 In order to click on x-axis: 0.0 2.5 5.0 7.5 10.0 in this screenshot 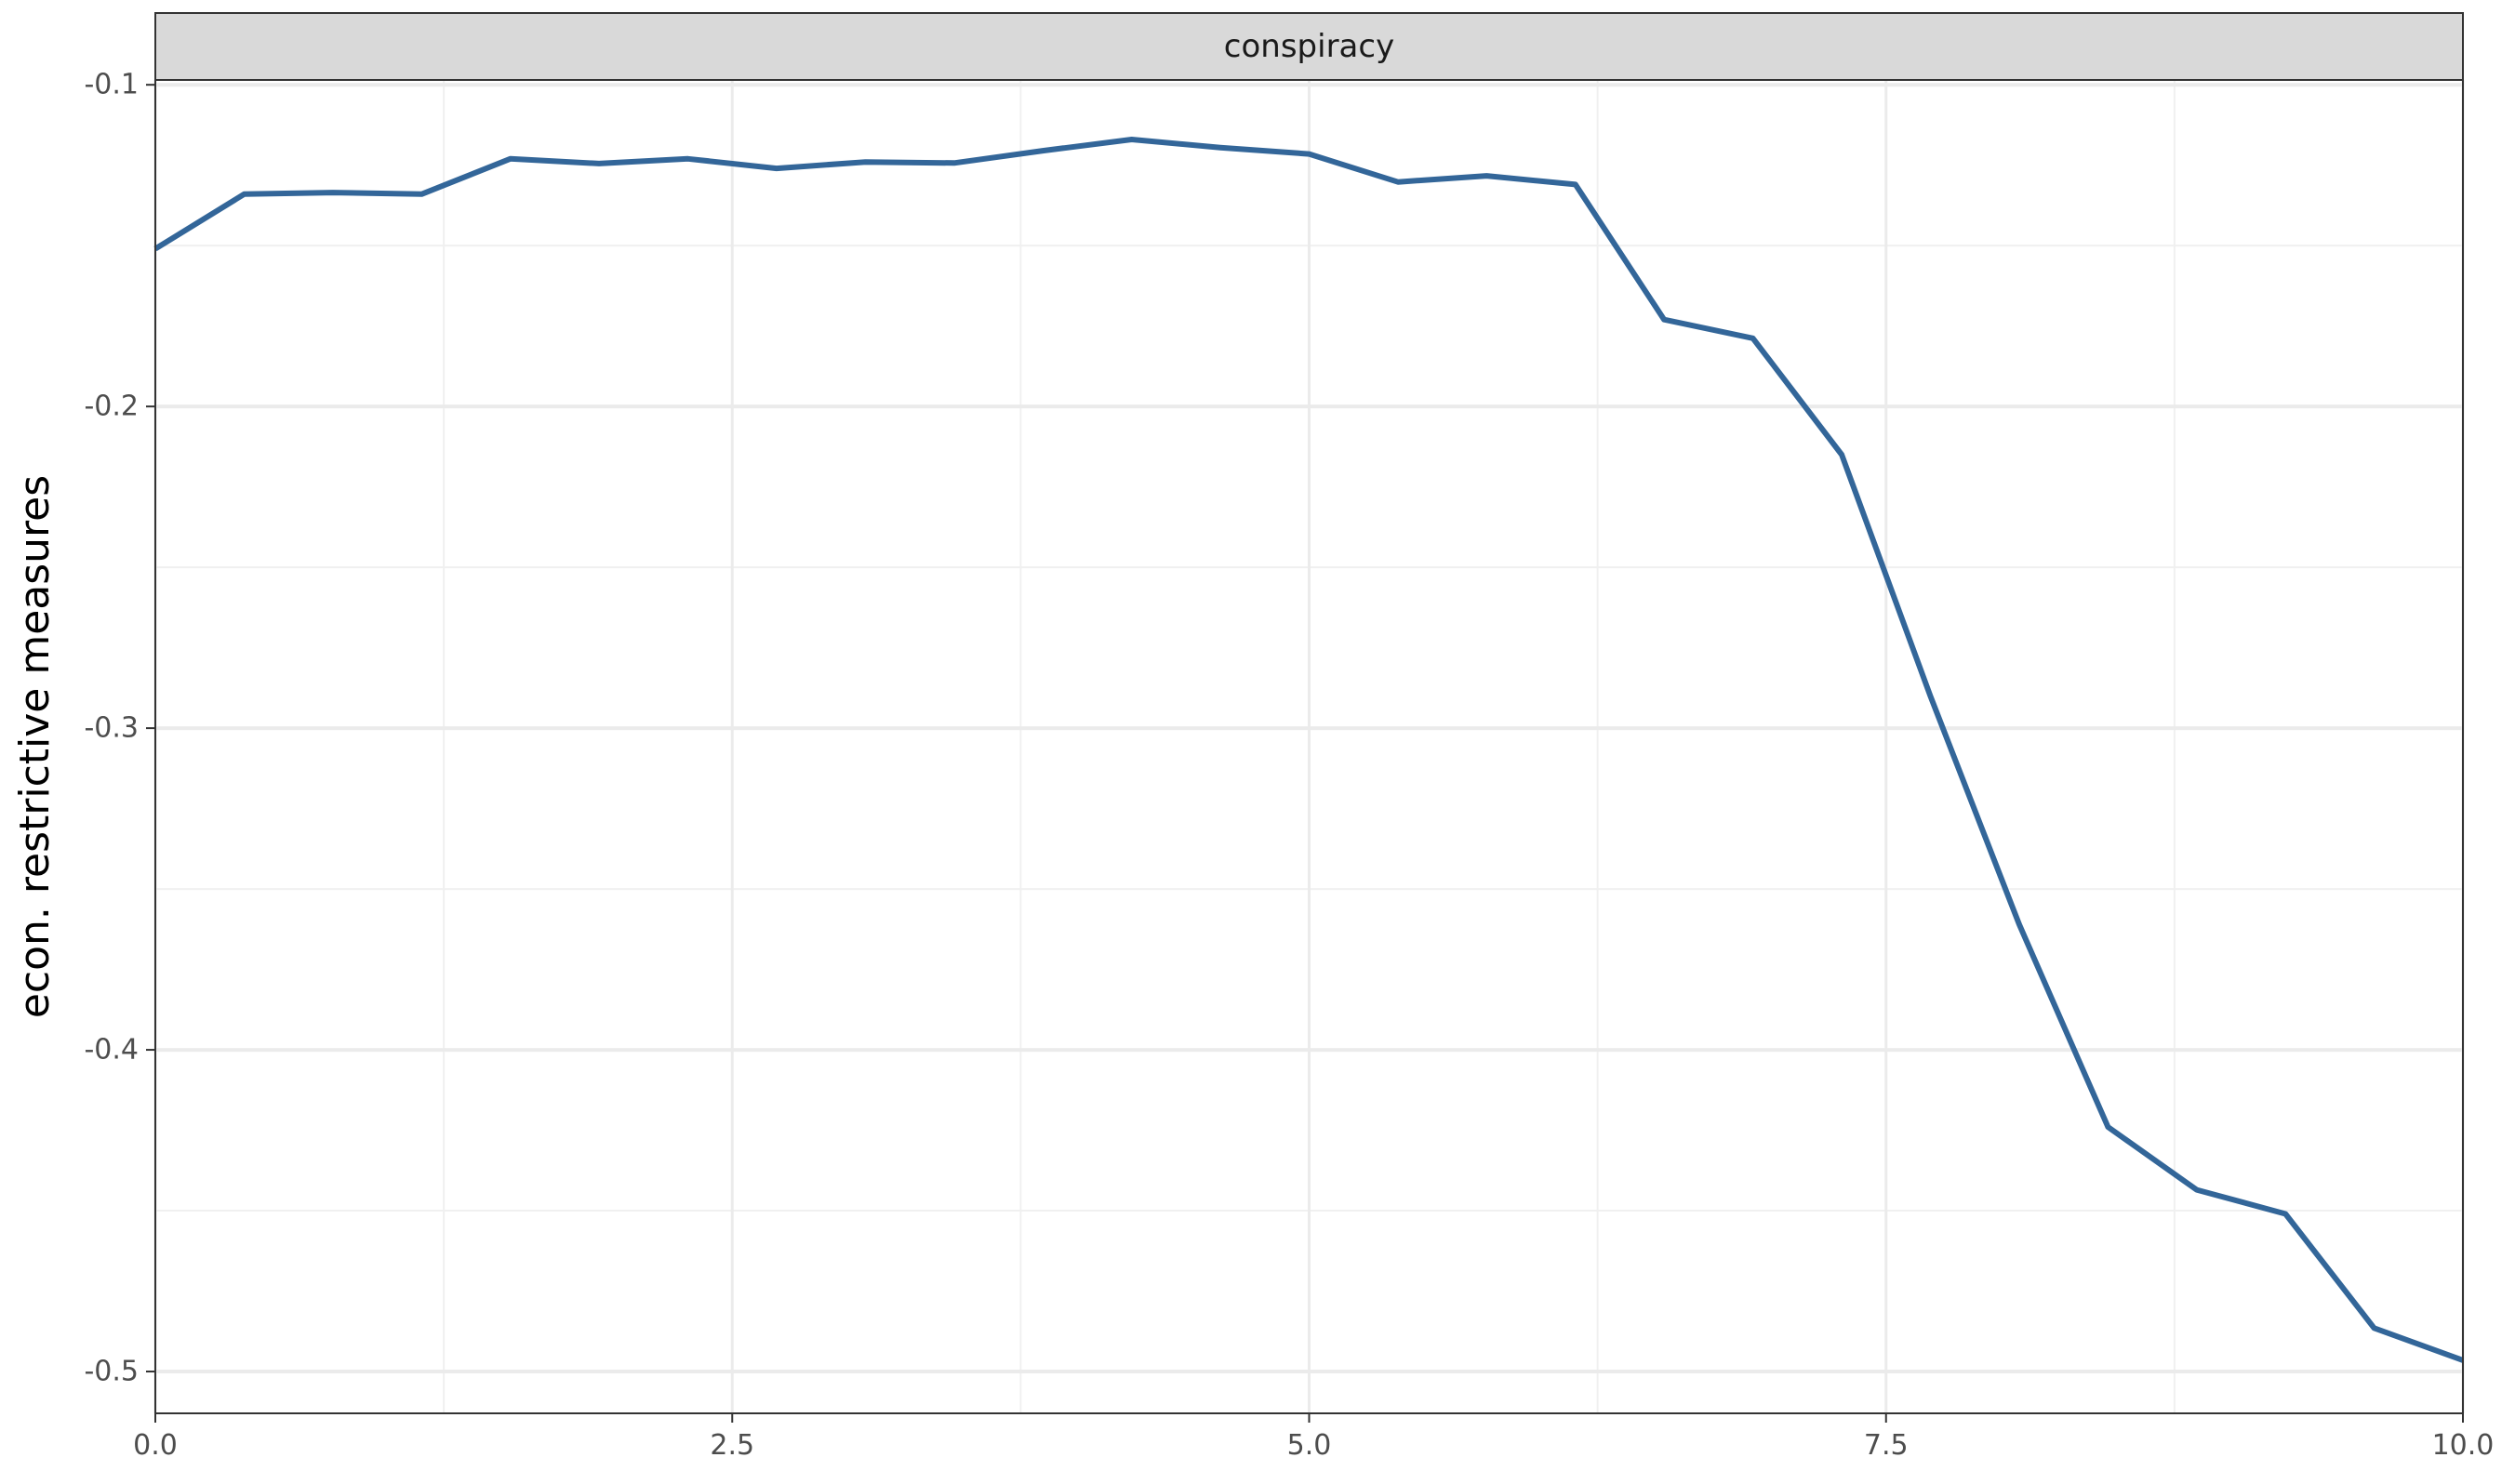, I will do `click(1313, 1437)`.